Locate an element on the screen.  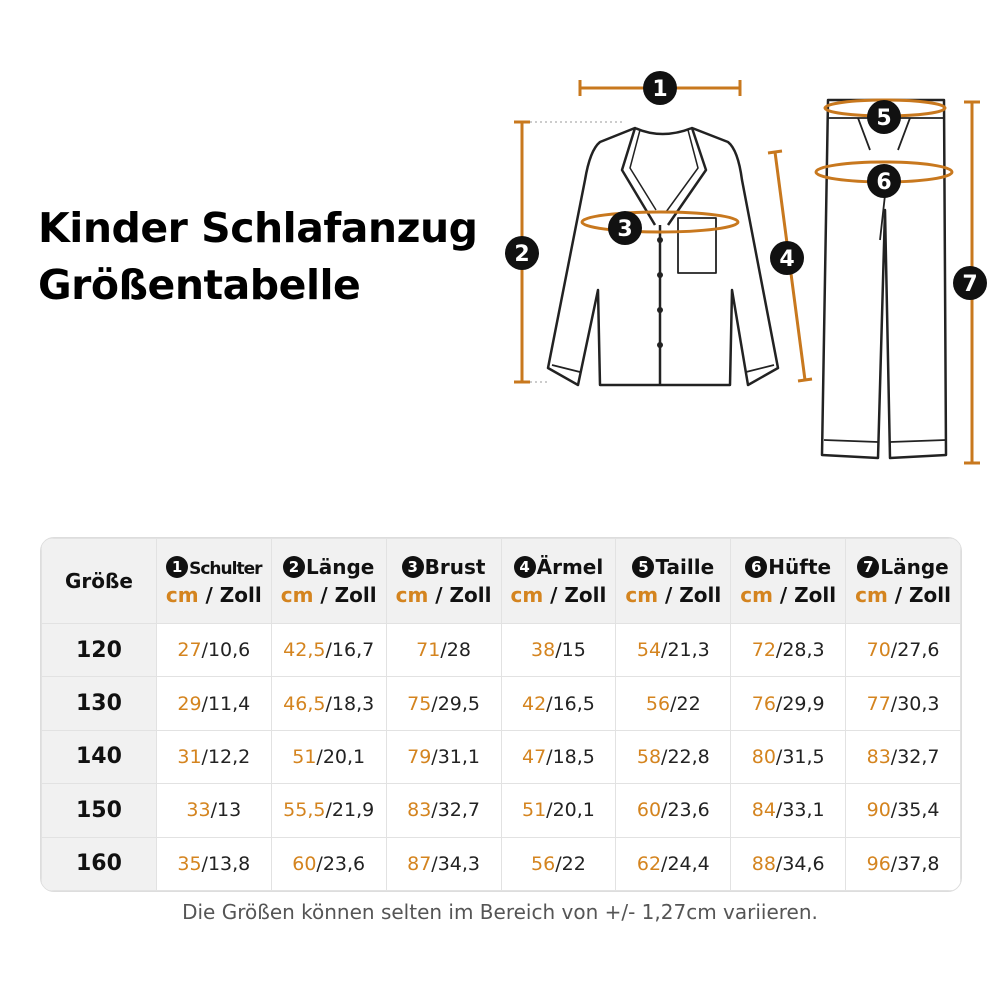
column-header: 5 Taille cm / Zoll is located at coordinates (673, 581).